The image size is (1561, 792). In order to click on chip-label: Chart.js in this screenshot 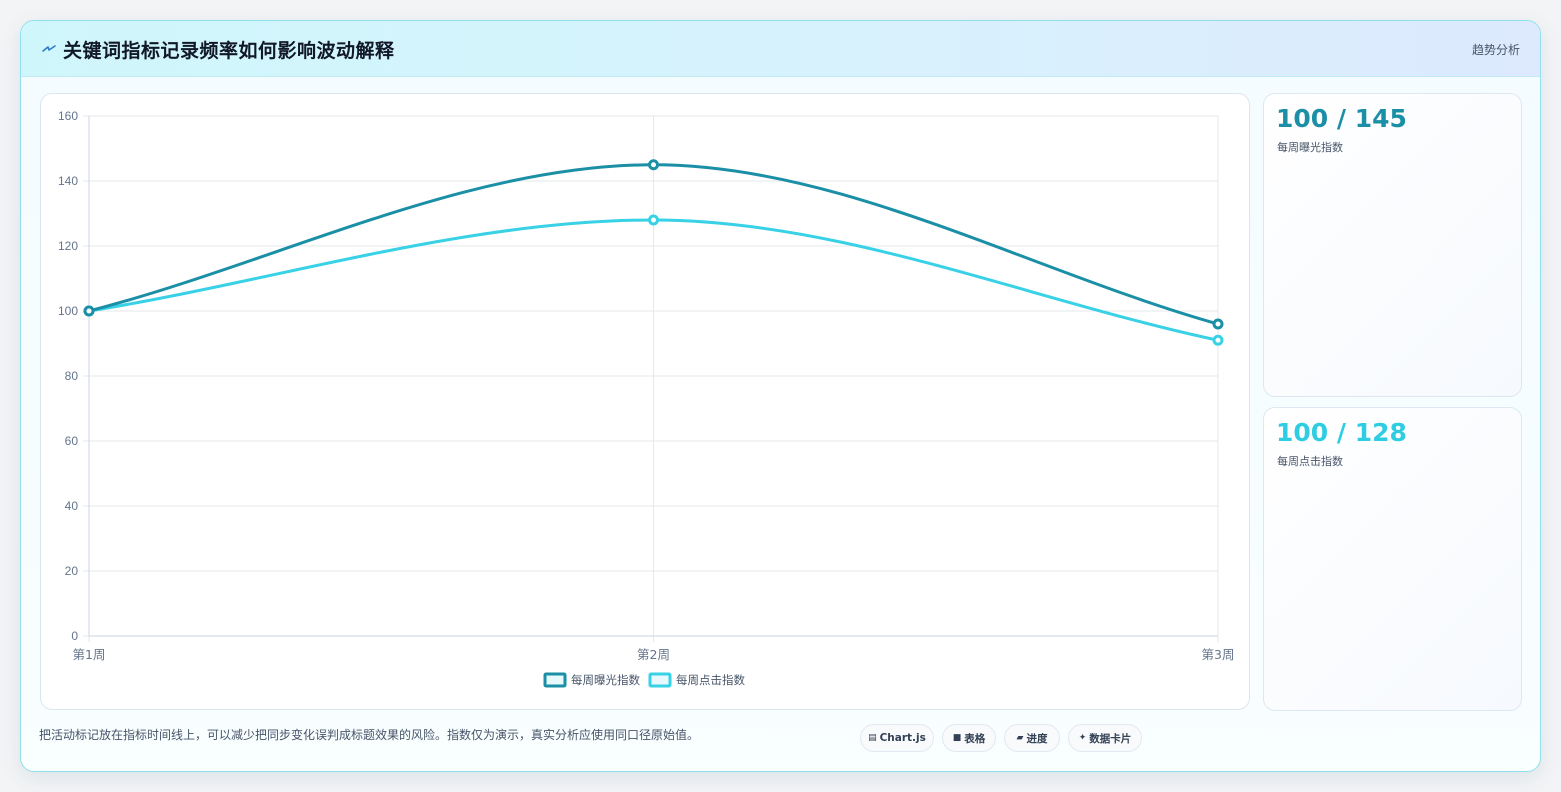, I will do `click(902, 738)`.